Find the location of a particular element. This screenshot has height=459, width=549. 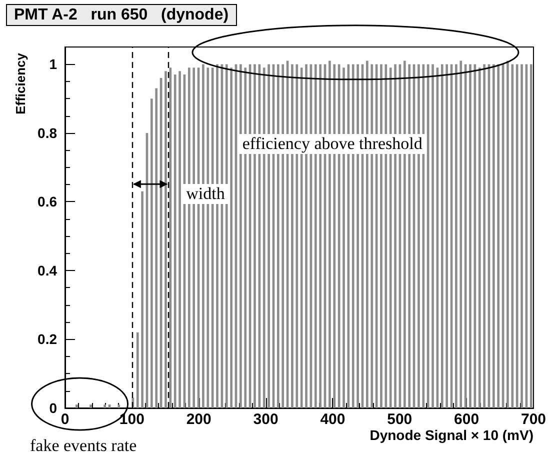

text: fake events rate is located at coordinates (83, 446).